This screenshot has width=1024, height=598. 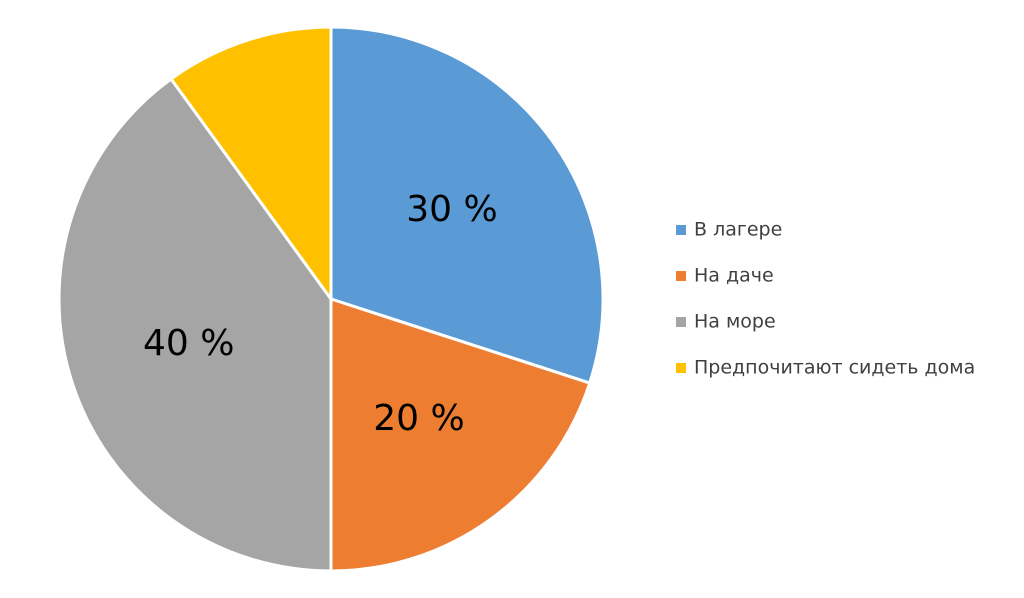 I want to click on legend-label: В лагере, so click(x=738, y=230).